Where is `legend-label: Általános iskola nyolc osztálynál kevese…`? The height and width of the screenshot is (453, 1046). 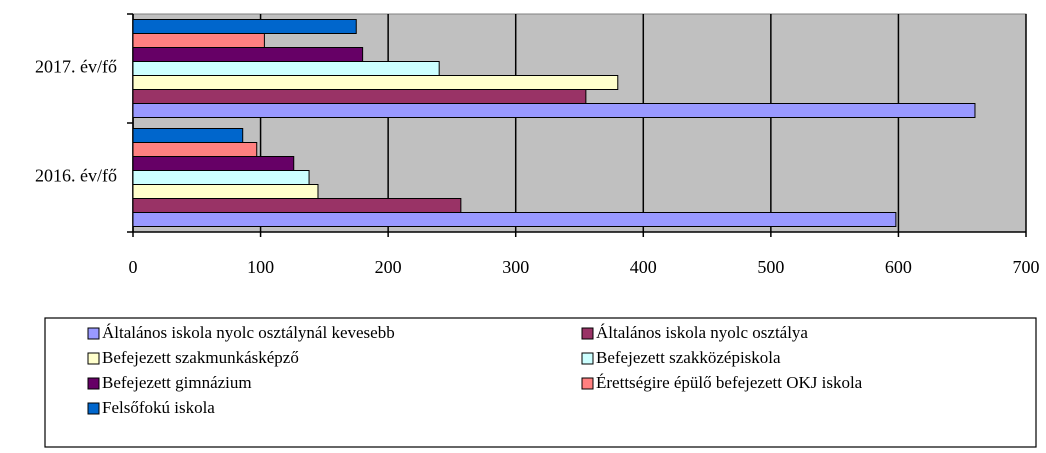
legend-label: Általános iskola nyolc osztálynál kevese… is located at coordinates (248, 332).